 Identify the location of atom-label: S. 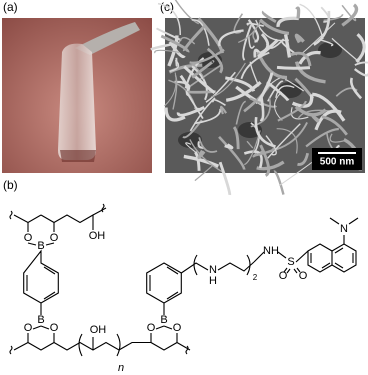
(290, 262).